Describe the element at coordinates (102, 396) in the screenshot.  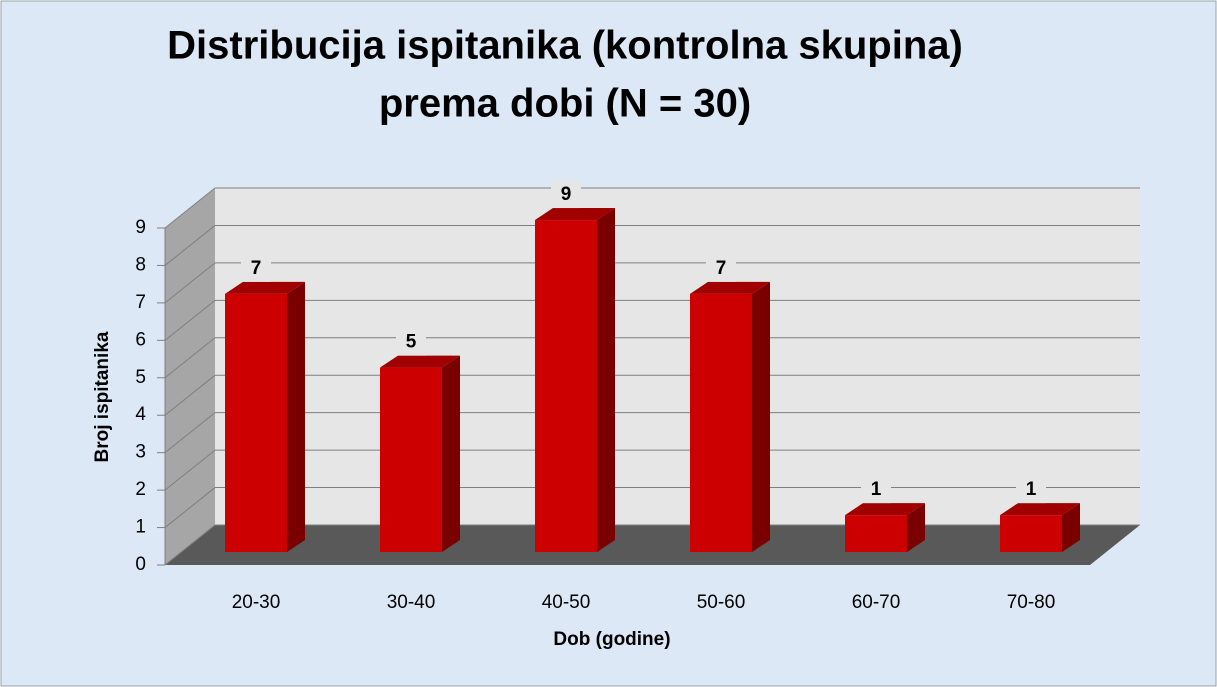
I see `y-axis-label: Broj ispitanika` at that location.